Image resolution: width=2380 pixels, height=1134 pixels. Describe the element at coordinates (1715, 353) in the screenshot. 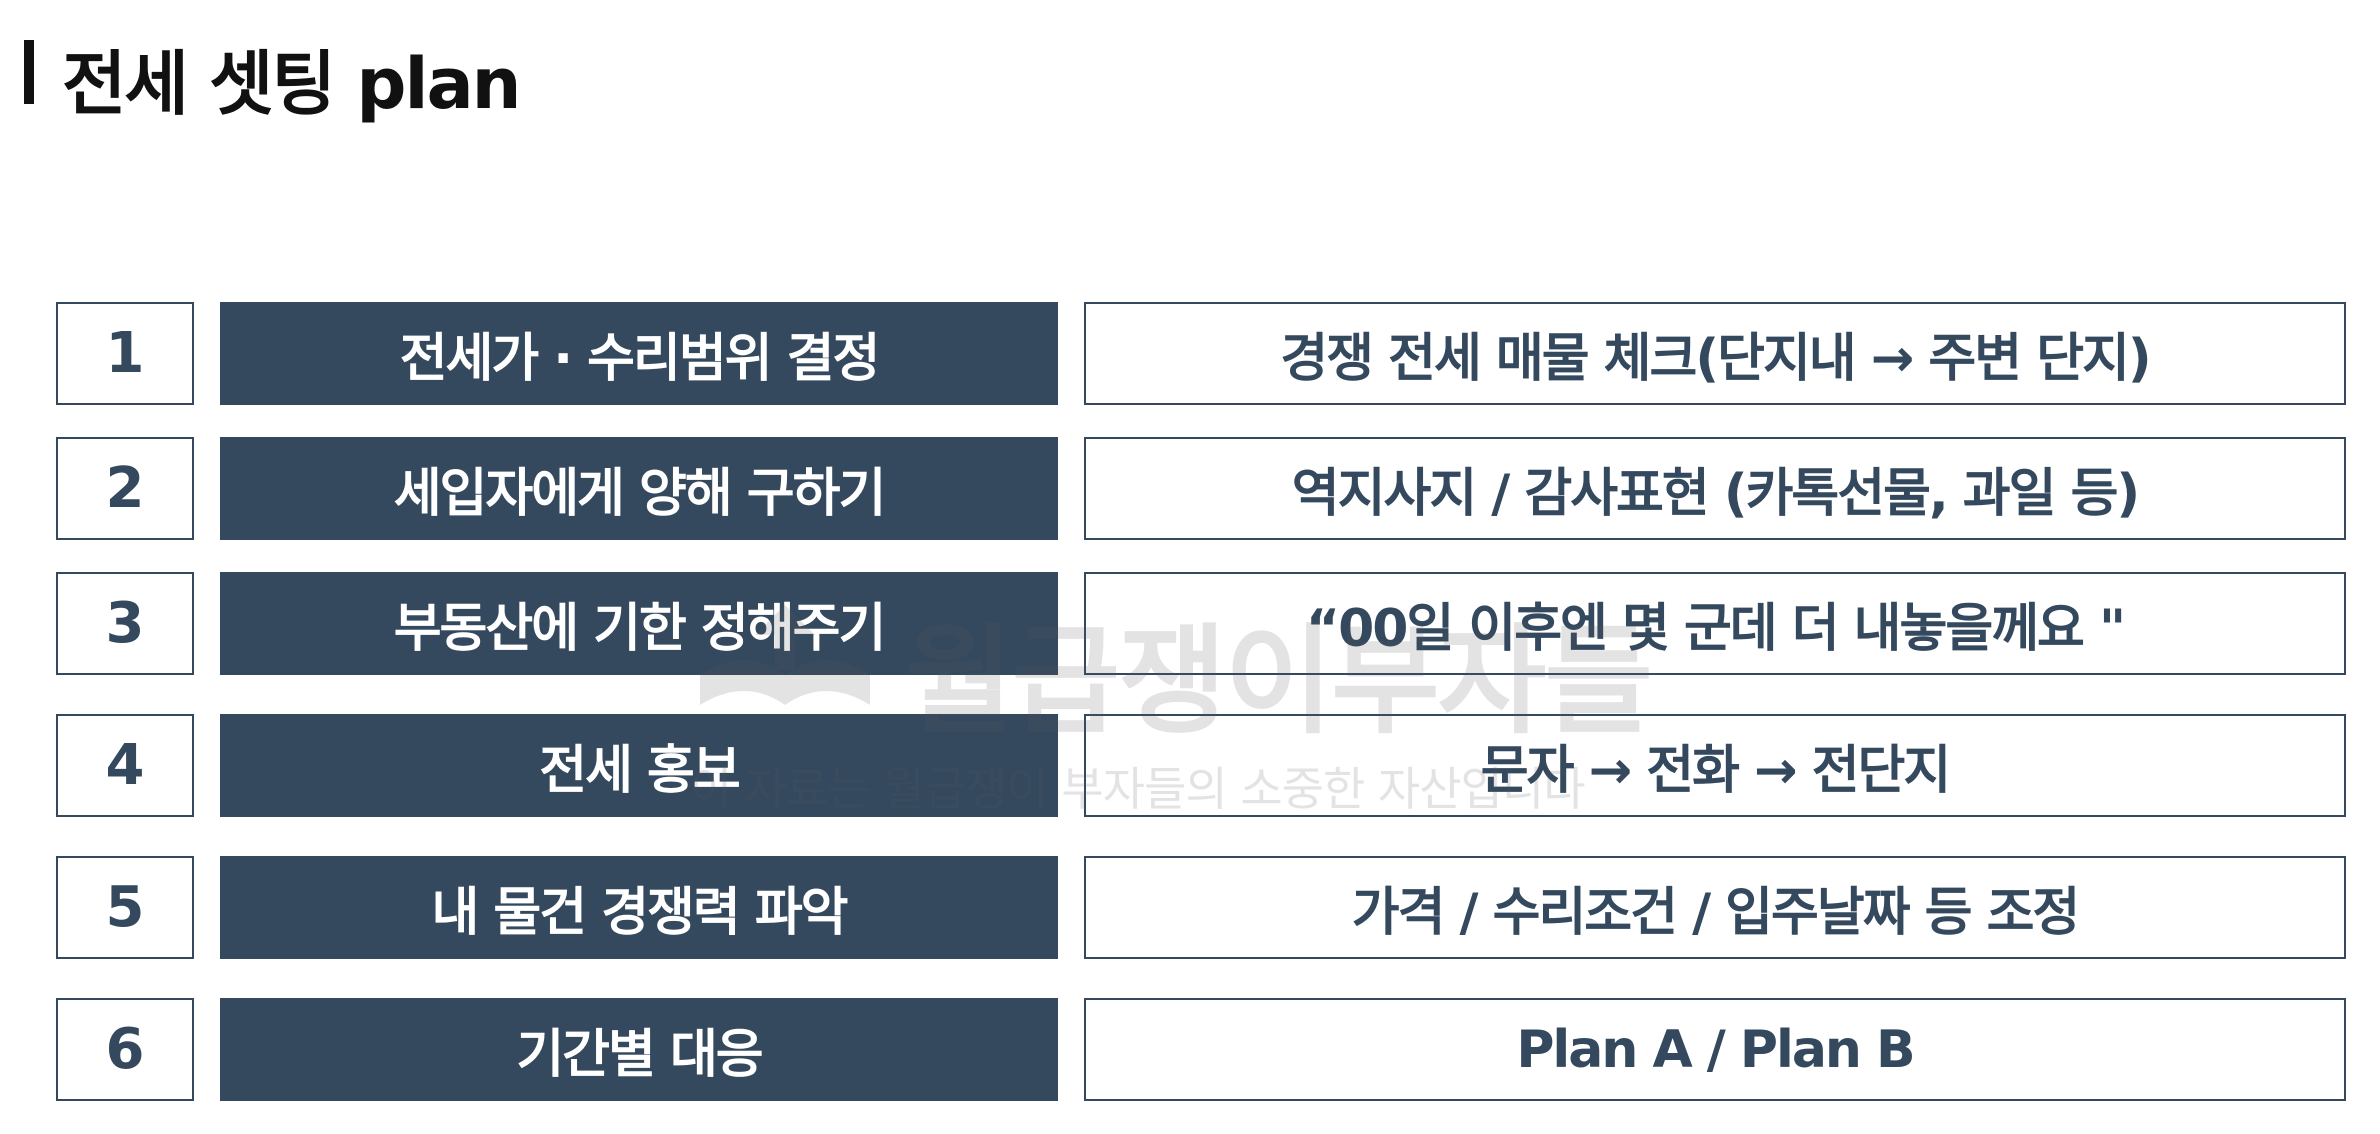

I see `step-detail: 경쟁 전세 매물 체크(단지내 → 주변 단지)` at that location.